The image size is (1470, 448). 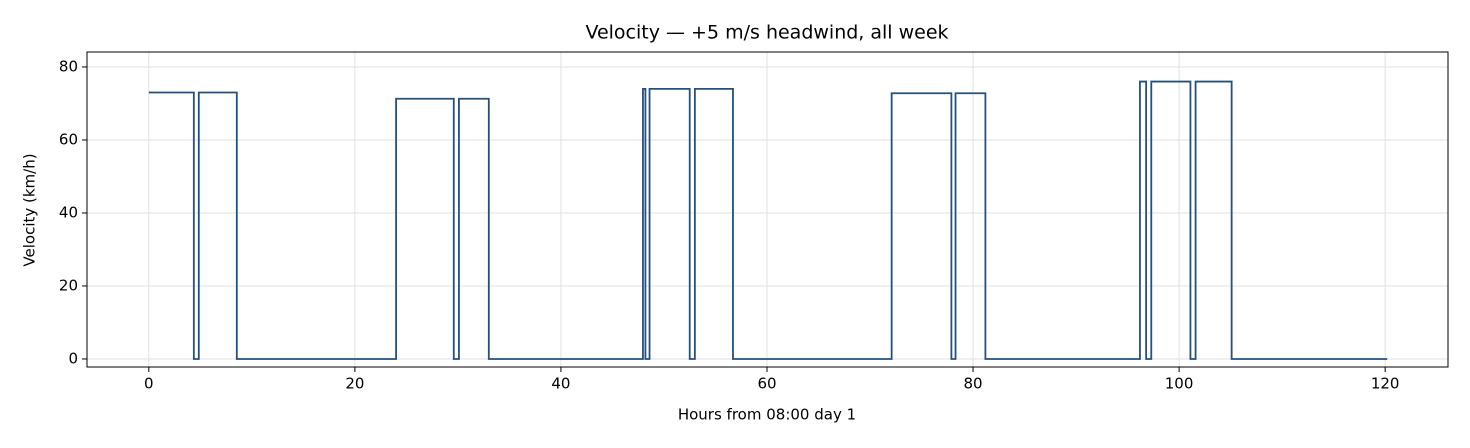 What do you see at coordinates (68, 212) in the screenshot?
I see `y-tick-label: 40` at bounding box center [68, 212].